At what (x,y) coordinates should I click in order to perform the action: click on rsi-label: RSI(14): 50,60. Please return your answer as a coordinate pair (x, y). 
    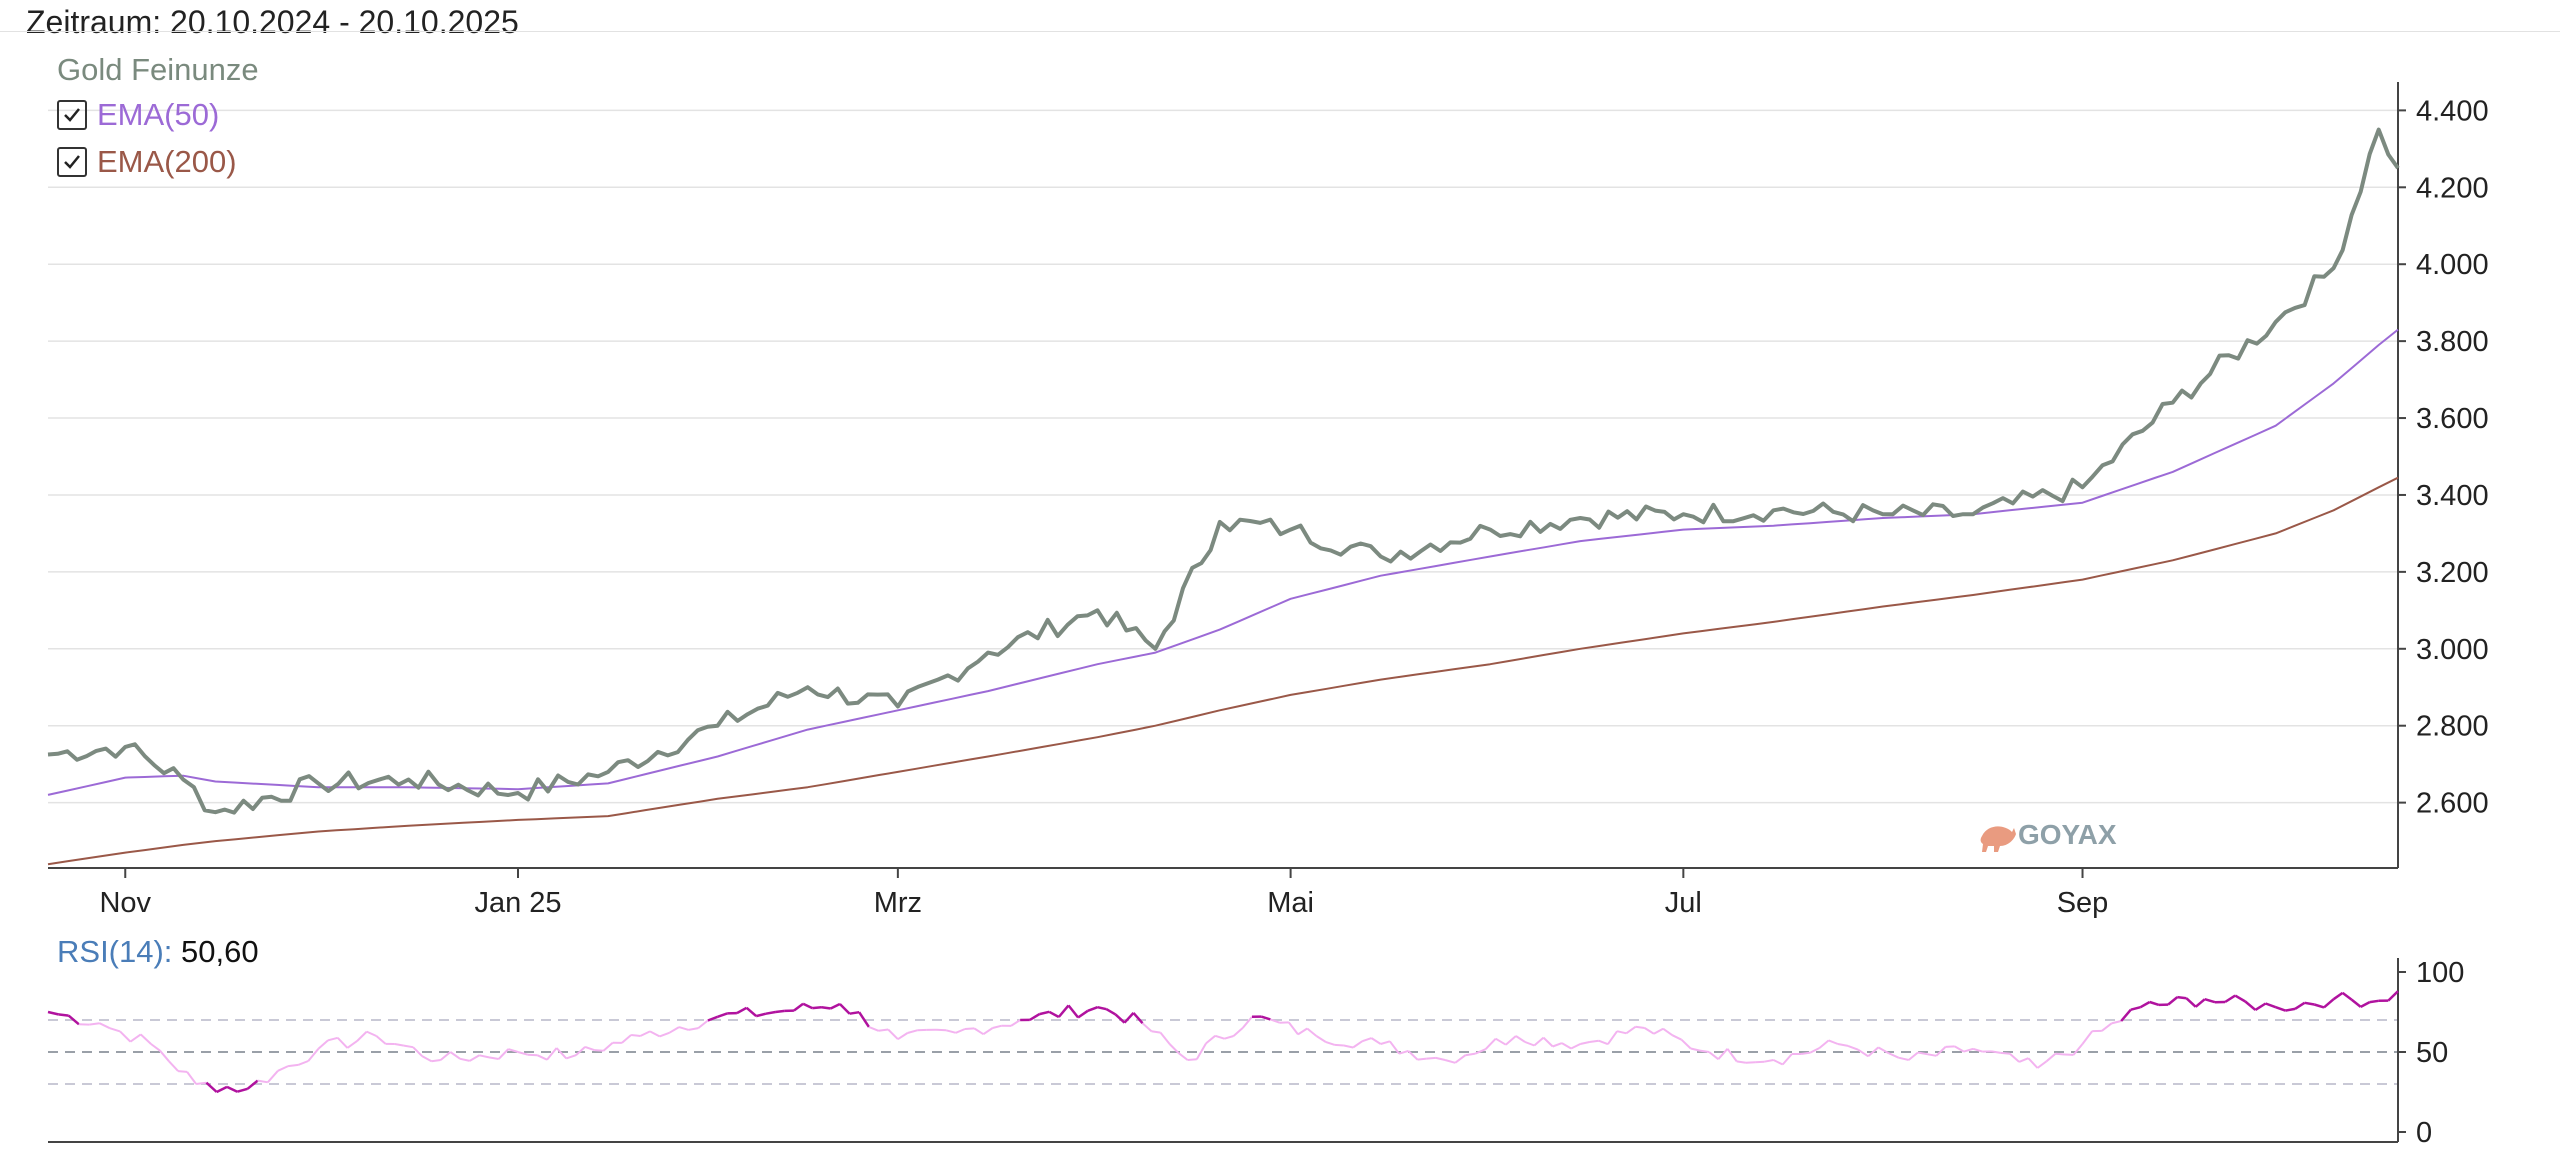
    Looking at the image, I should click on (158, 952).